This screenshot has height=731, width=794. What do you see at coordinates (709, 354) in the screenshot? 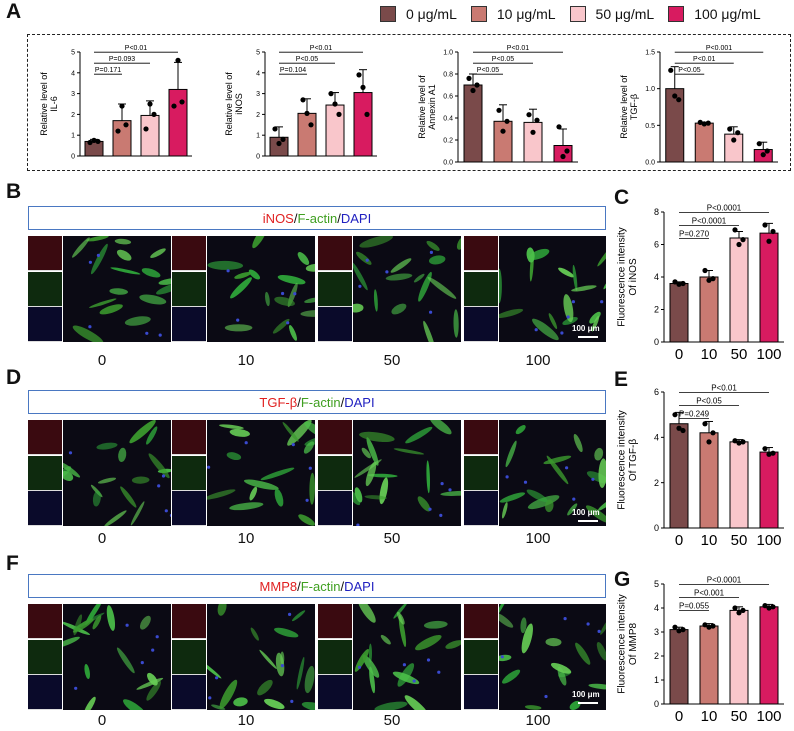
I see `x-tick-label: 10` at bounding box center [709, 354].